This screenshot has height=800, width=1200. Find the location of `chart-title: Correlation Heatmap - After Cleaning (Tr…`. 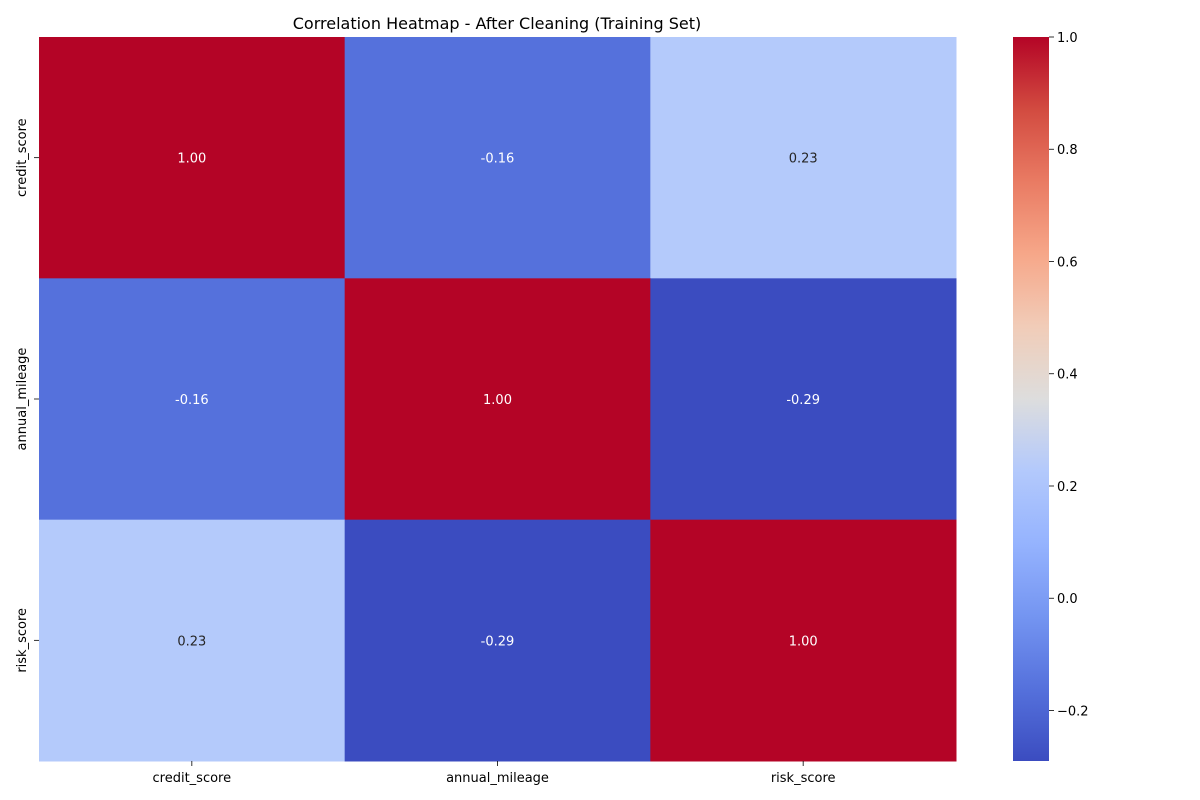

chart-title: Correlation Heatmap - After Cleaning (Tr… is located at coordinates (497, 23).